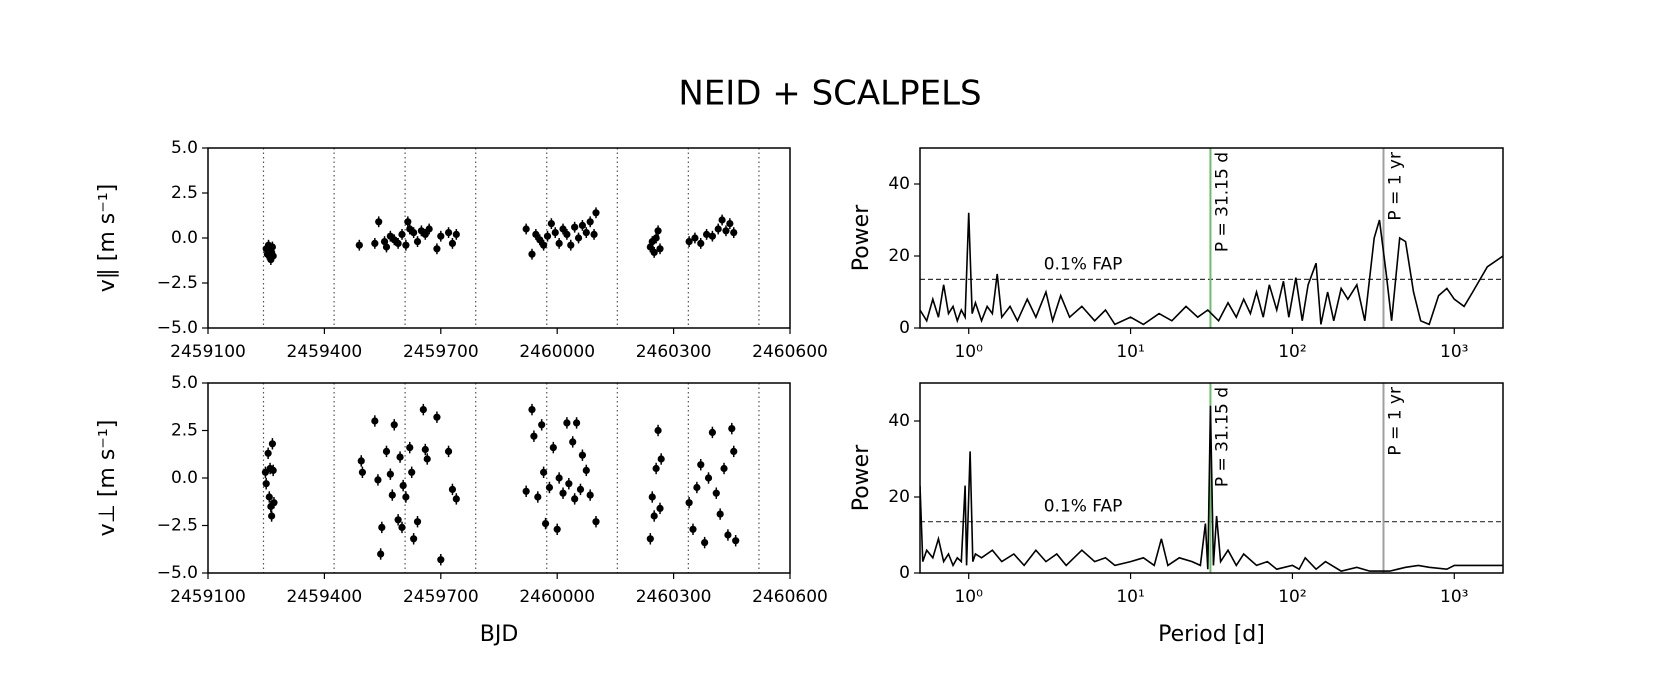  What do you see at coordinates (177, 526) in the screenshot?
I see `y-tick-label: −2.5` at bounding box center [177, 526].